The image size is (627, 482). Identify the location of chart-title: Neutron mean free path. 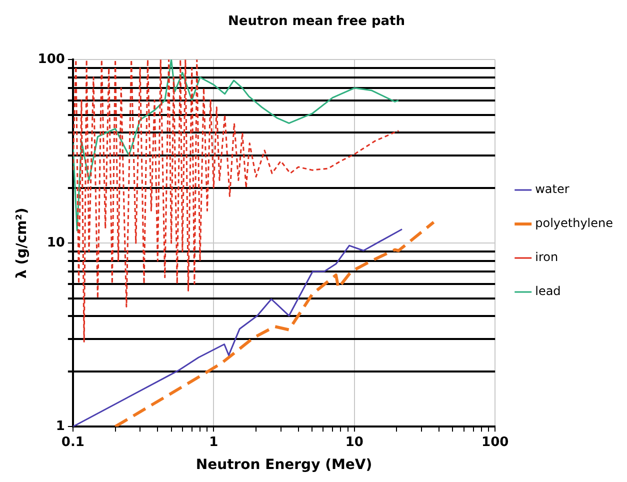
(316, 22).